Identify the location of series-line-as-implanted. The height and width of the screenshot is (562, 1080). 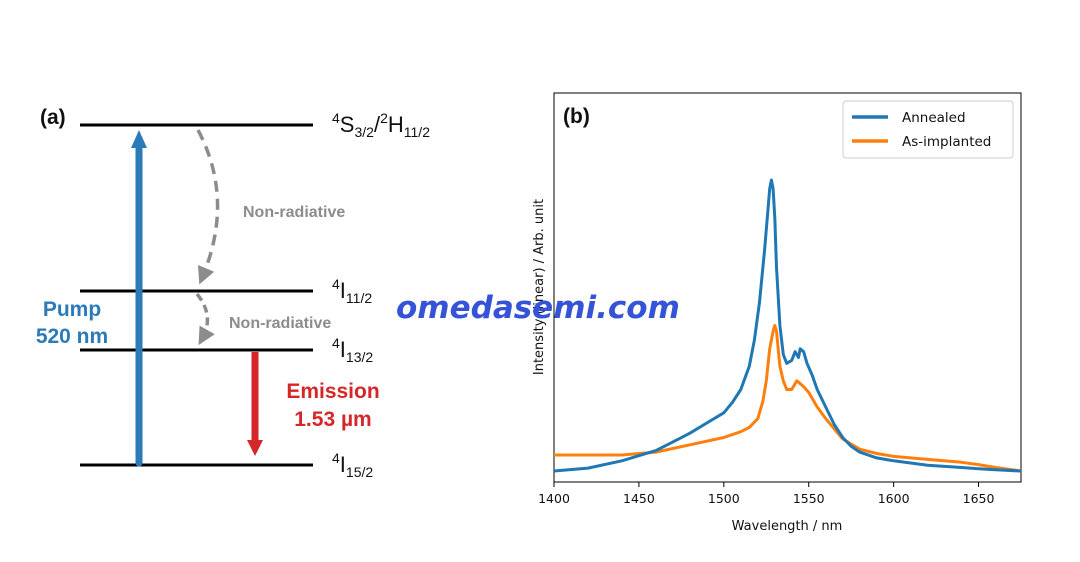
(788, 398).